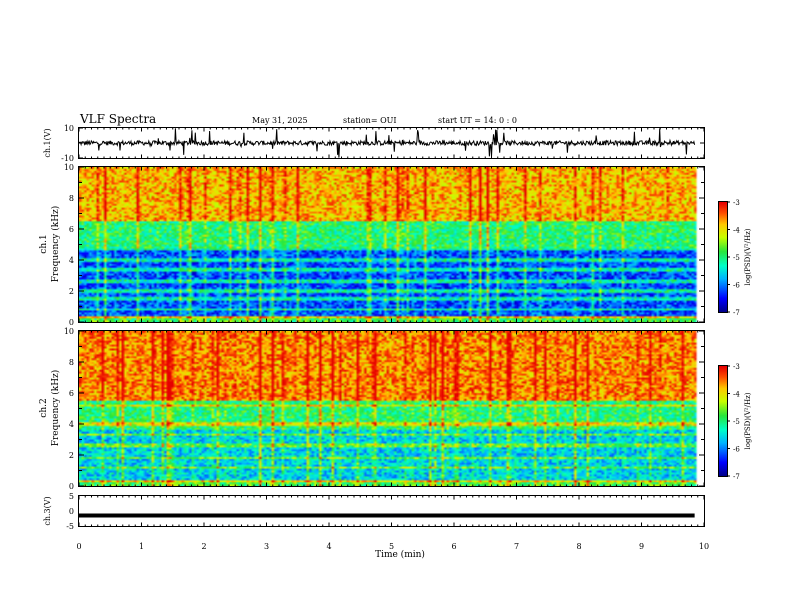 The width and height of the screenshot is (792, 612). Describe the element at coordinates (55, 244) in the screenshot. I see `ch1-spectrogram-ylabel-freq: Frequency (kHz)` at that location.